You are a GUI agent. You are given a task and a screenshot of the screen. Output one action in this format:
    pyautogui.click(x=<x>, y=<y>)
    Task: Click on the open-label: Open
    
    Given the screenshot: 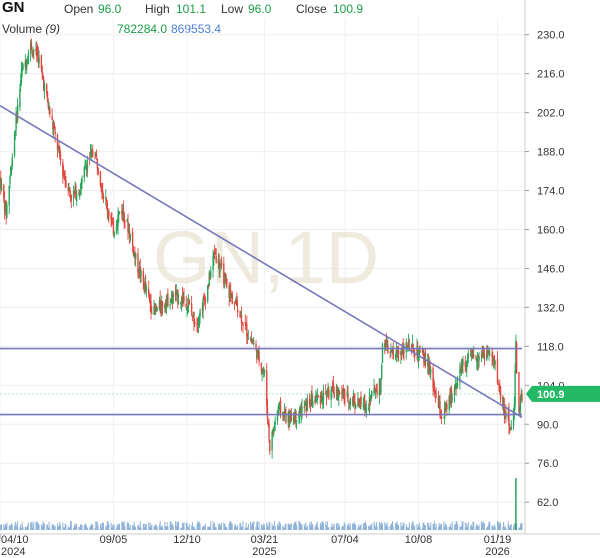 What is the action you would take?
    pyautogui.click(x=79, y=9)
    